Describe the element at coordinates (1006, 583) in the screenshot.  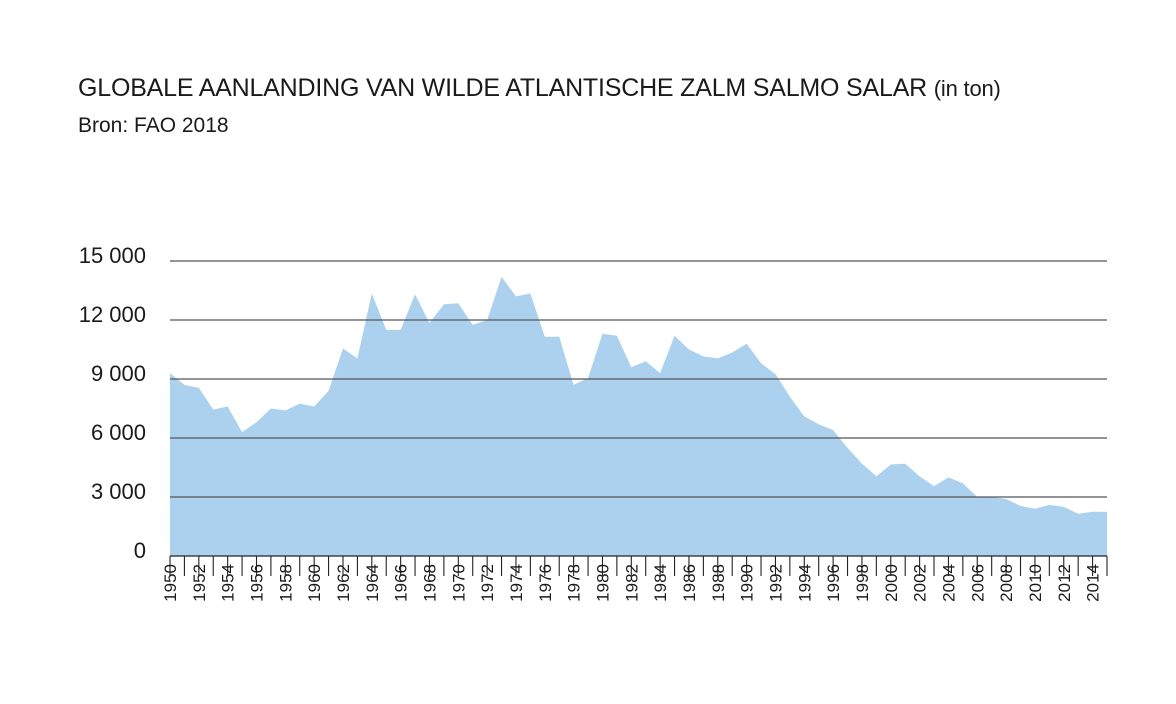
I see `x-tick-label: 2008` at that location.